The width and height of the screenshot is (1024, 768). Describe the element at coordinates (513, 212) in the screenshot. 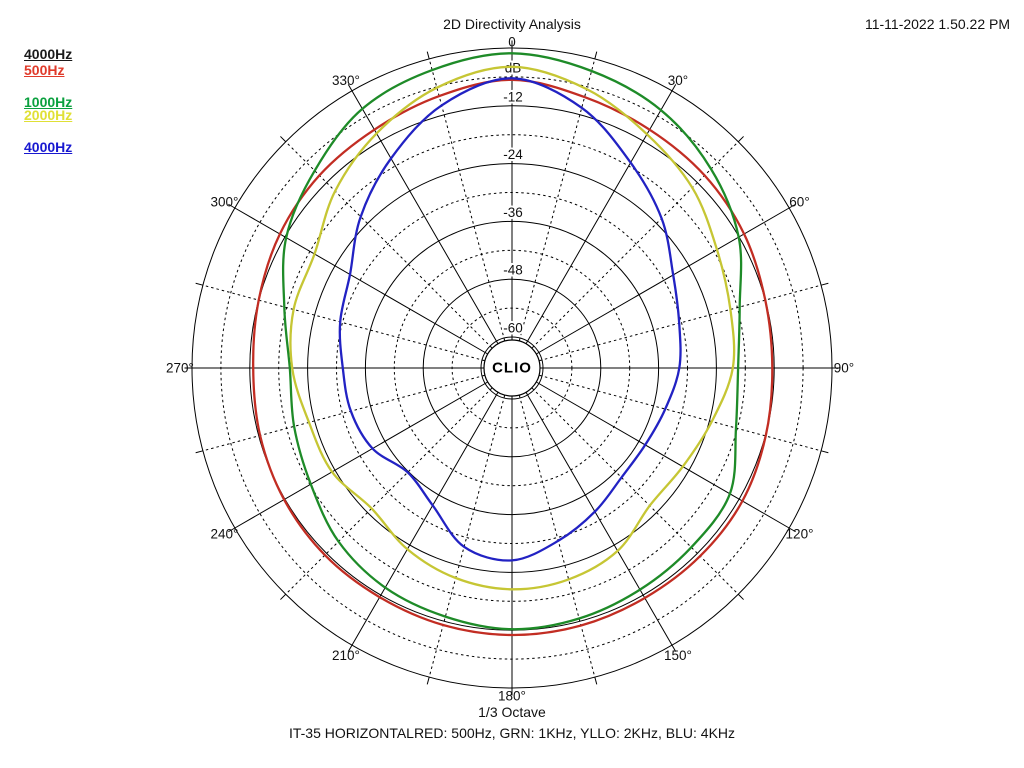

I see `db-label--36: -36` at that location.